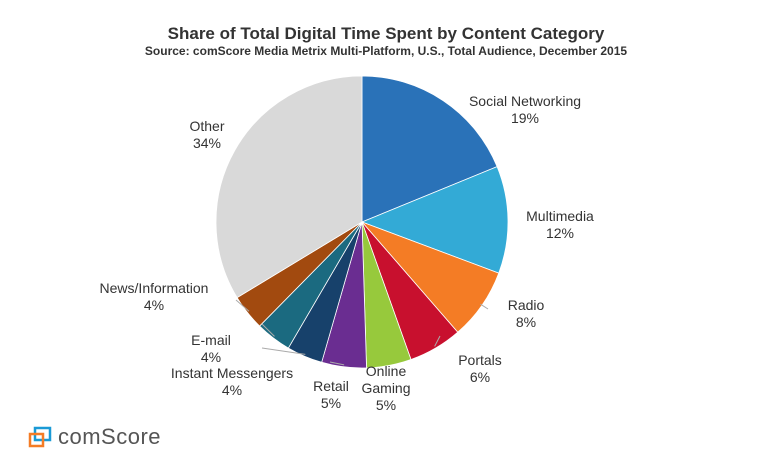 This screenshot has height=458, width=772. I want to click on pie-slice-social-networking, so click(429, 149).